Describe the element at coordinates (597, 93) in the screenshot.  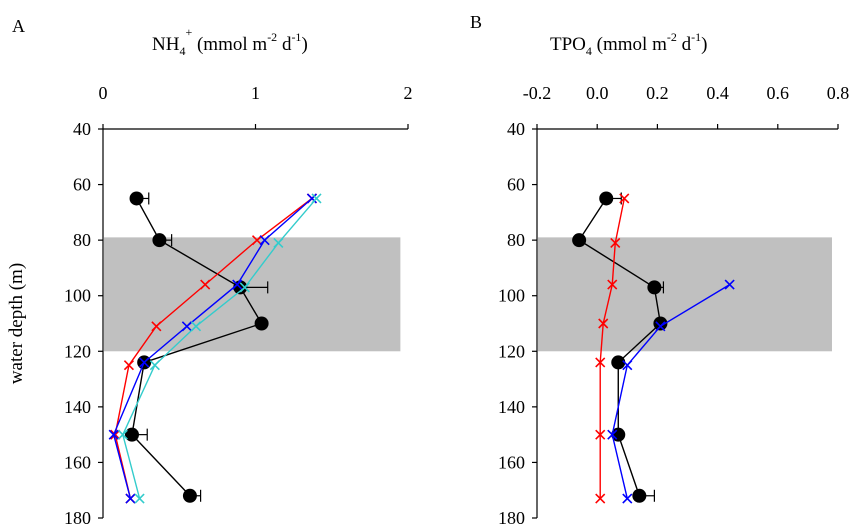
I see `x-tick-label: 0.0` at that location.